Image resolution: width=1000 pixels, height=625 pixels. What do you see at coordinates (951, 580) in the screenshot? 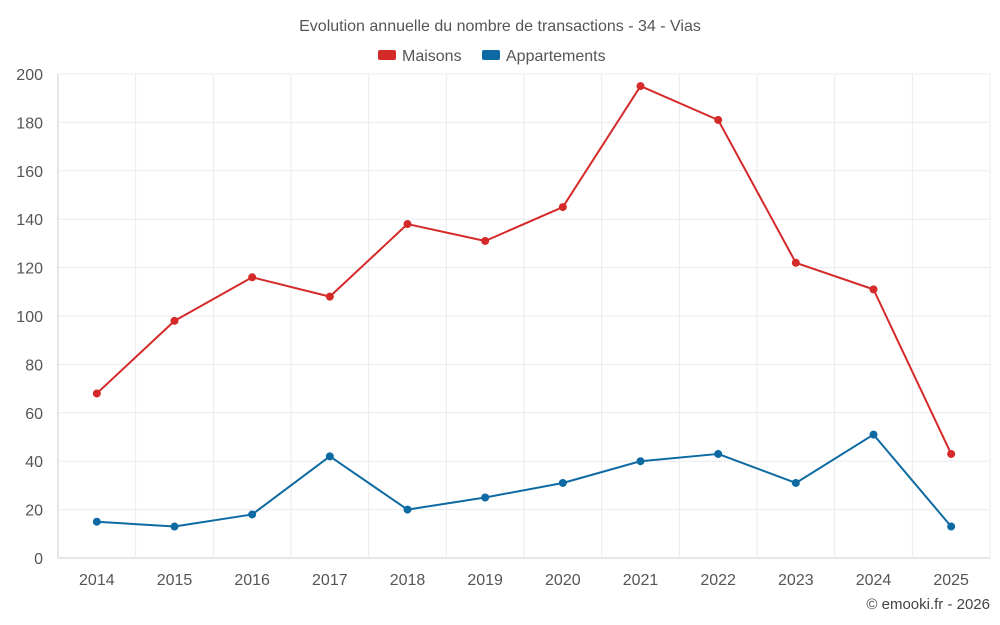
I see `x-tick-label: 2025` at bounding box center [951, 580].